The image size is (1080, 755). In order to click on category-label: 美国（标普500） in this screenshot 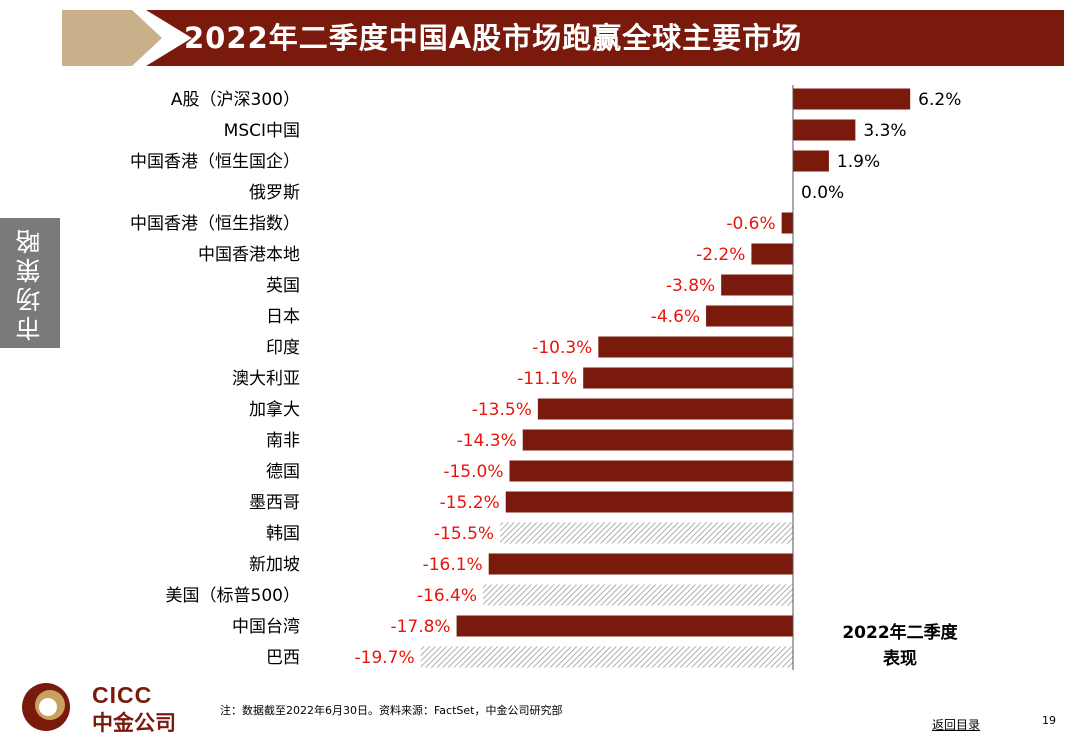, I will do `click(233, 596)`.